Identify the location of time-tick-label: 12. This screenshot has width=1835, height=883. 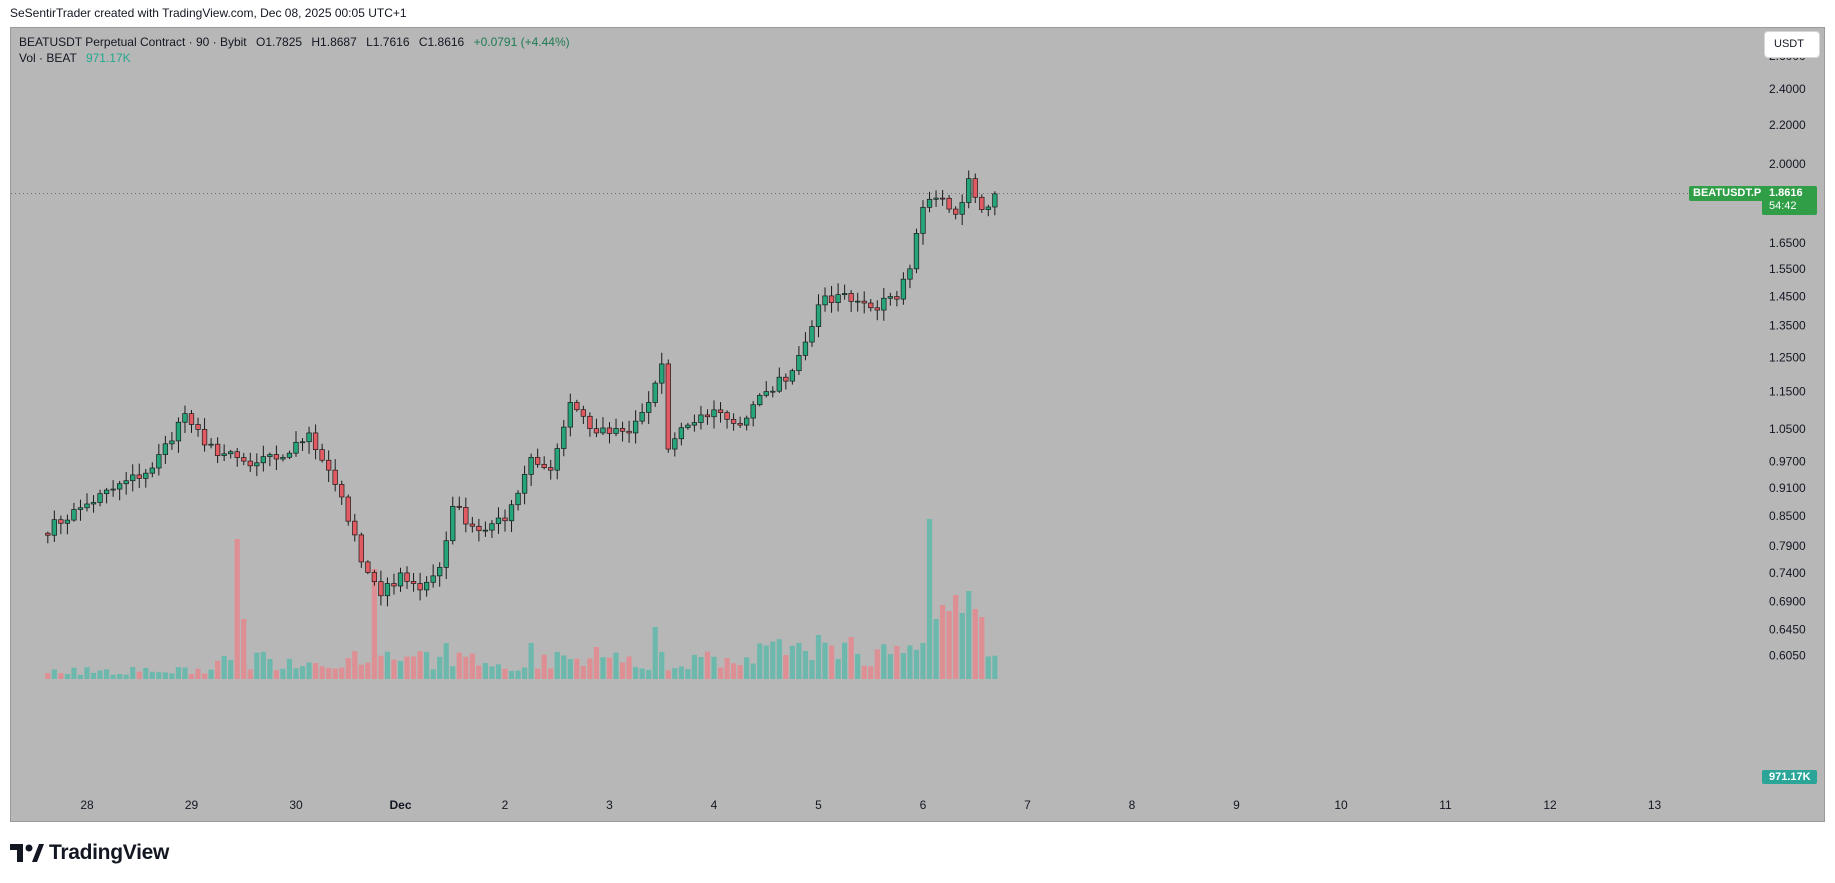
(1550, 805).